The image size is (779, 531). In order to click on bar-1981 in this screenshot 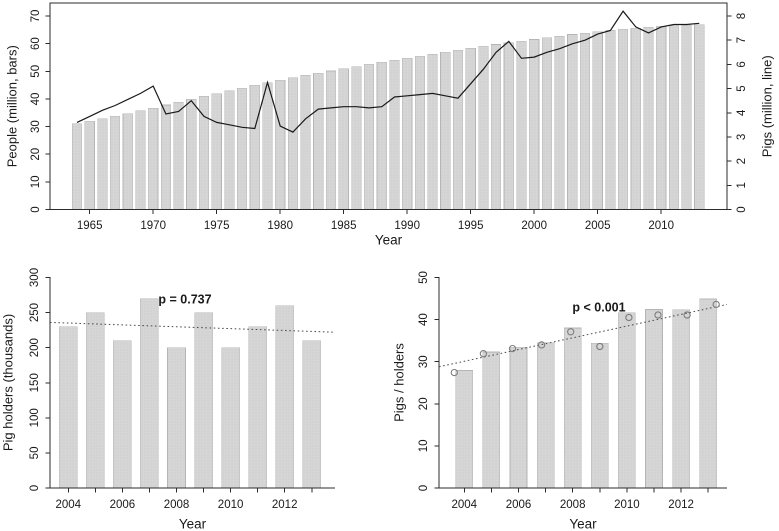, I will do `click(293, 143)`.